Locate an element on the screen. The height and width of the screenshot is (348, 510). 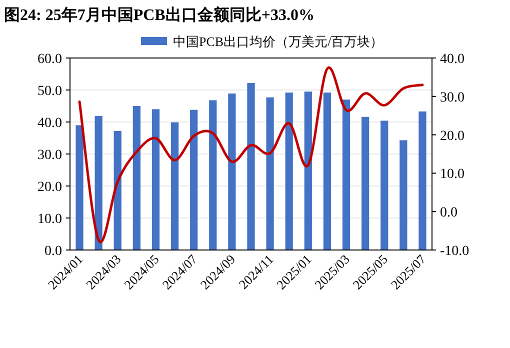
y2-tick-label: 20.0 is located at coordinates (452, 136).